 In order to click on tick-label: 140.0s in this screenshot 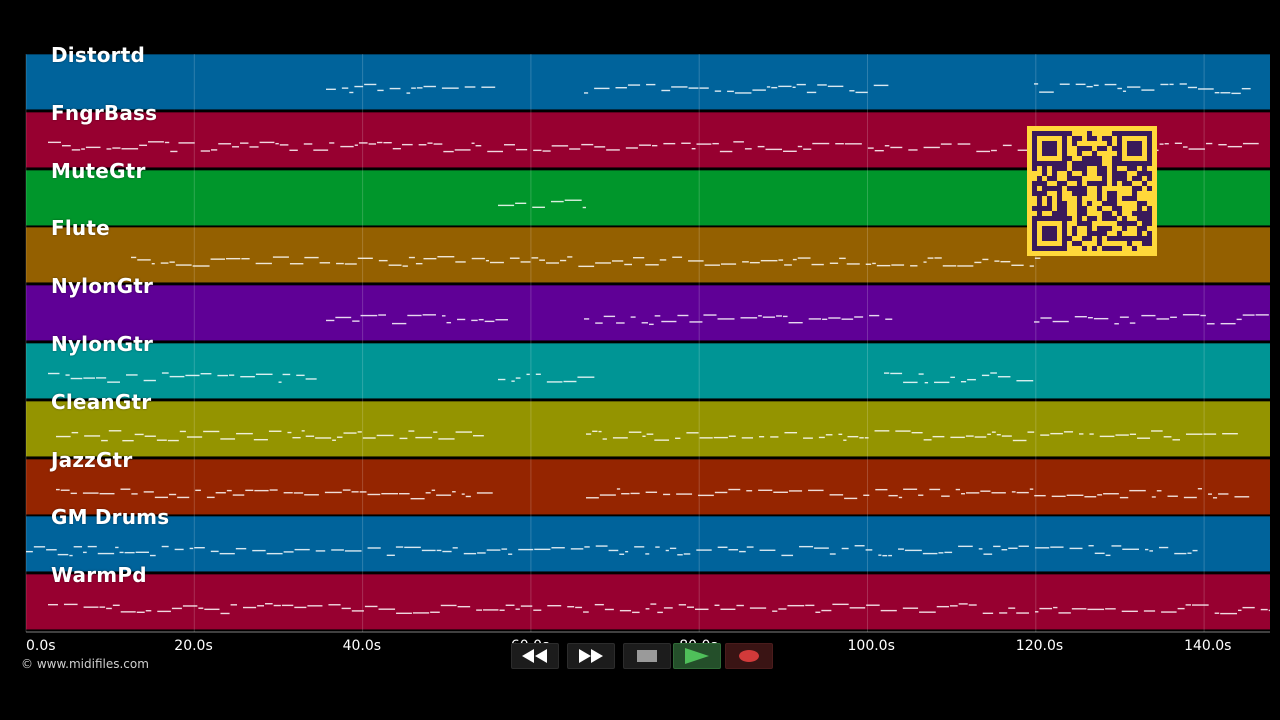, I will do `click(1208, 646)`.